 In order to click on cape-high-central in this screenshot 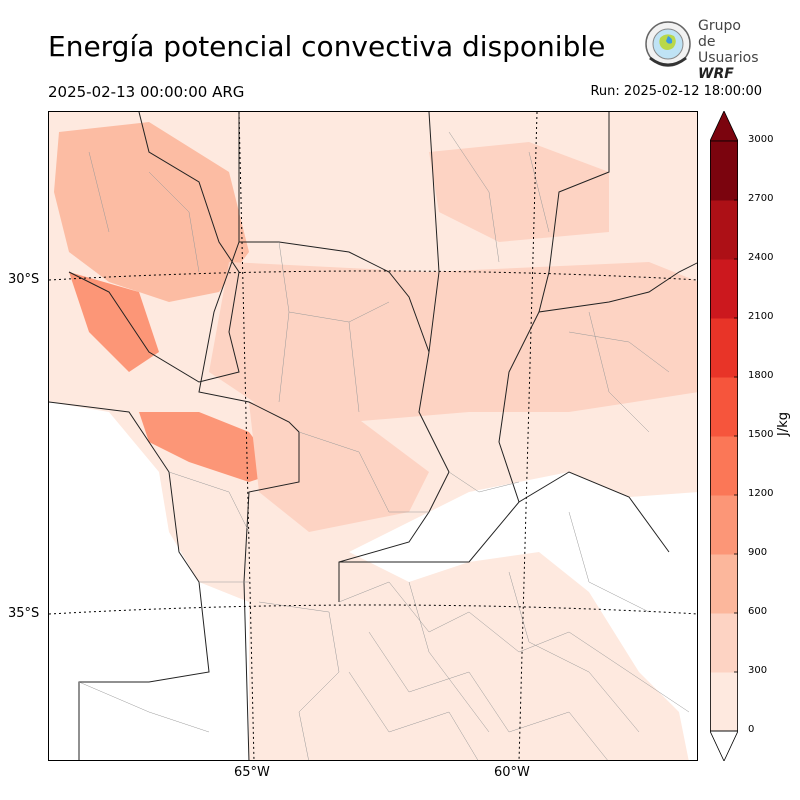, I will do `click(209, 447)`.